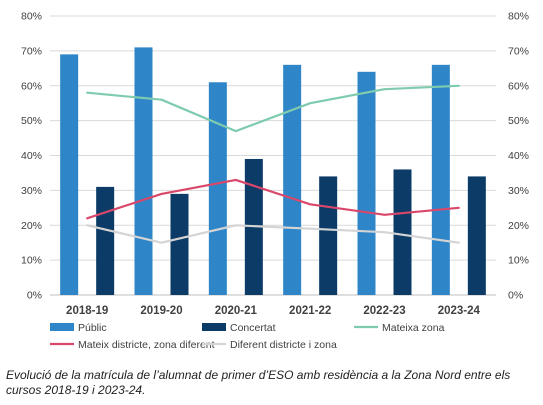 This screenshot has height=405, width=543. Describe the element at coordinates (518, 121) in the screenshot. I see `y2-tick-label: 50%` at that location.